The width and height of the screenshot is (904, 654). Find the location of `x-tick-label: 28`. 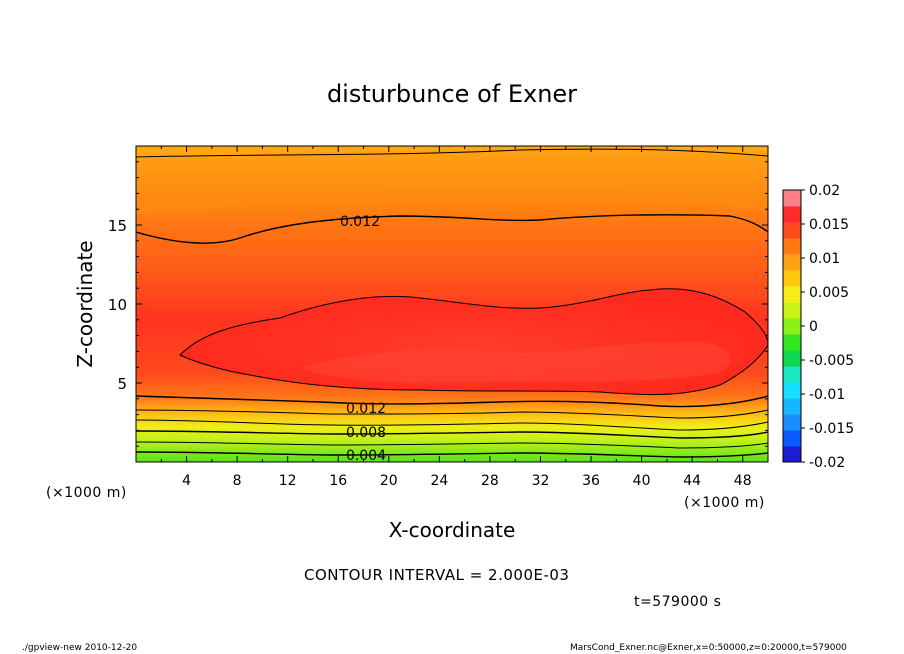

x-tick-label: 28 is located at coordinates (490, 481).